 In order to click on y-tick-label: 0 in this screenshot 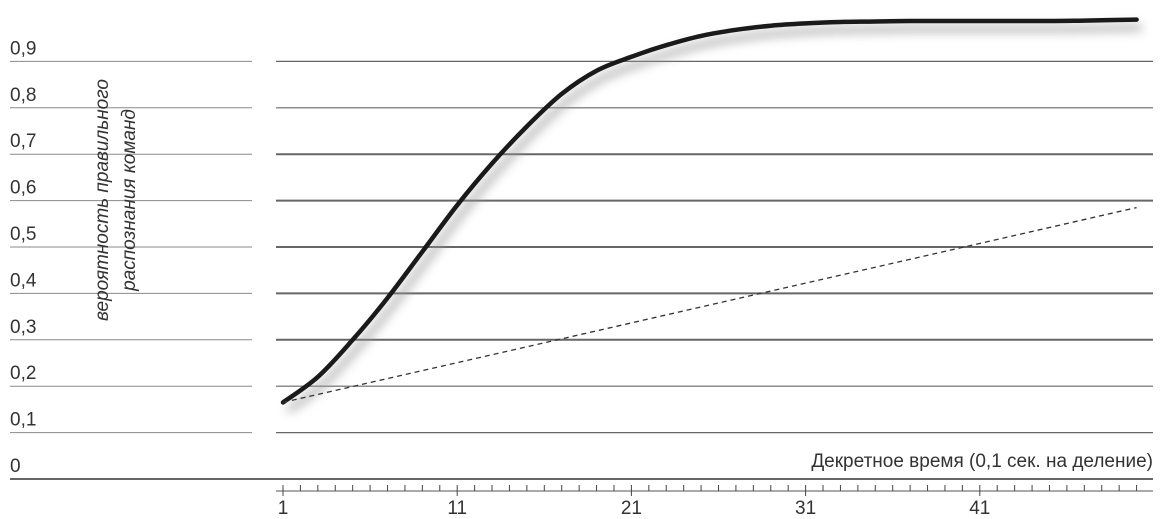, I will do `click(15, 466)`.